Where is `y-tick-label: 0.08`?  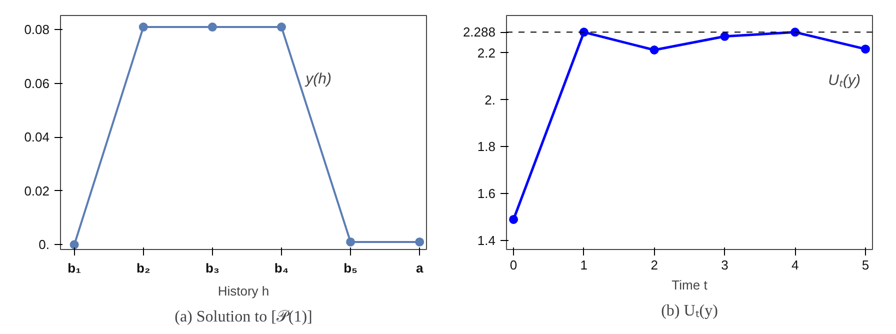
y-tick-label: 0.08 is located at coordinates (37, 30).